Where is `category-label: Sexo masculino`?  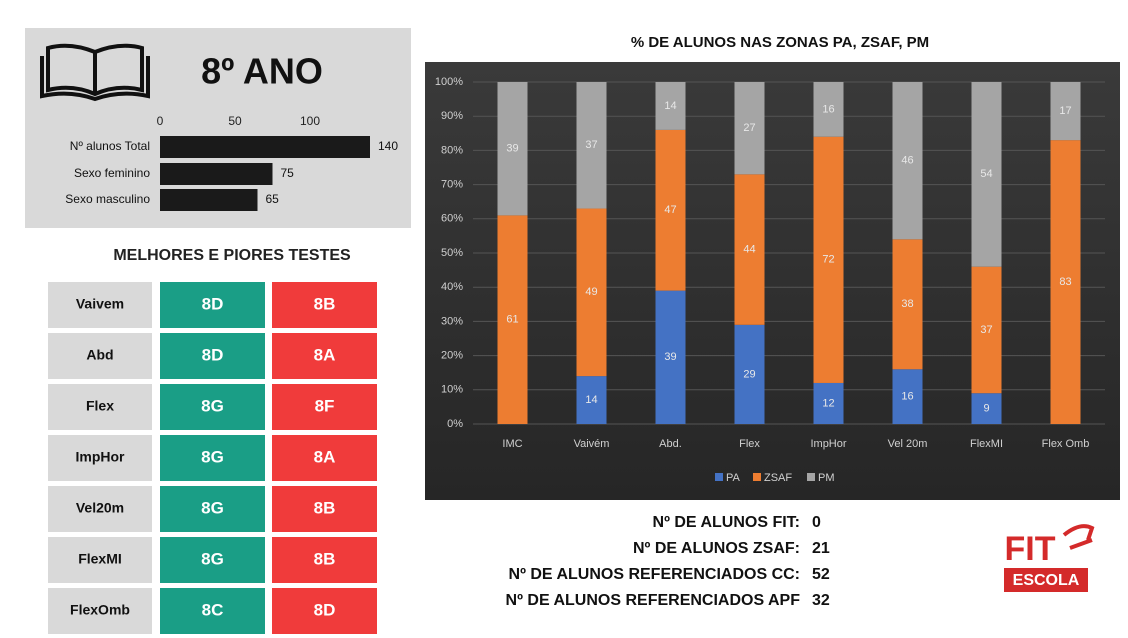
category-label: Sexo masculino is located at coordinates (107, 199).